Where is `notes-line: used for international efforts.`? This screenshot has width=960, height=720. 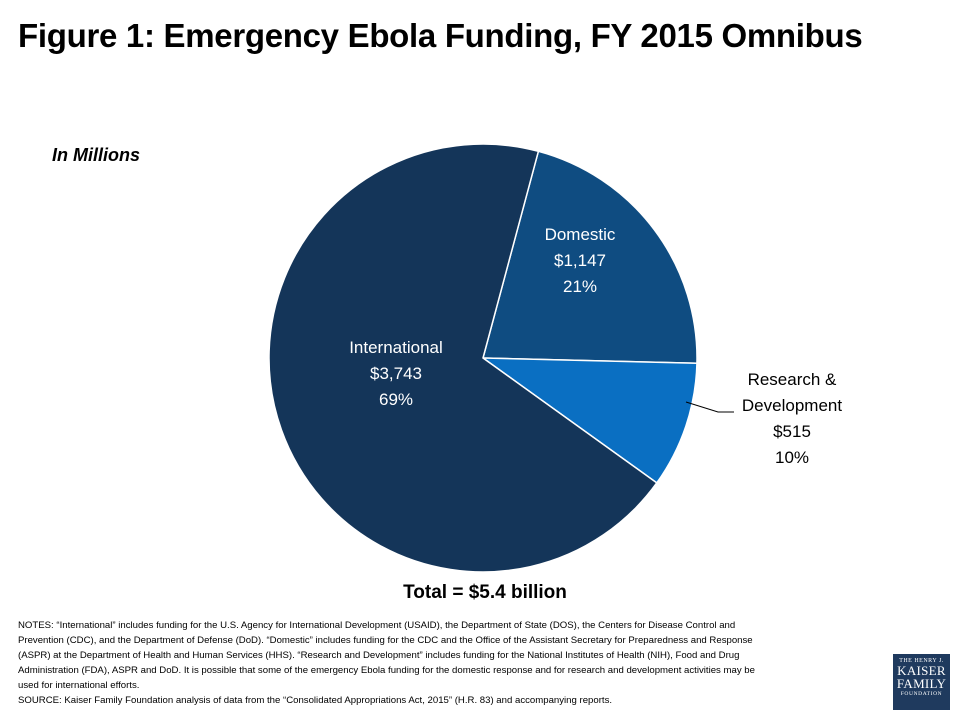 notes-line: used for international efforts. is located at coordinates (79, 685).